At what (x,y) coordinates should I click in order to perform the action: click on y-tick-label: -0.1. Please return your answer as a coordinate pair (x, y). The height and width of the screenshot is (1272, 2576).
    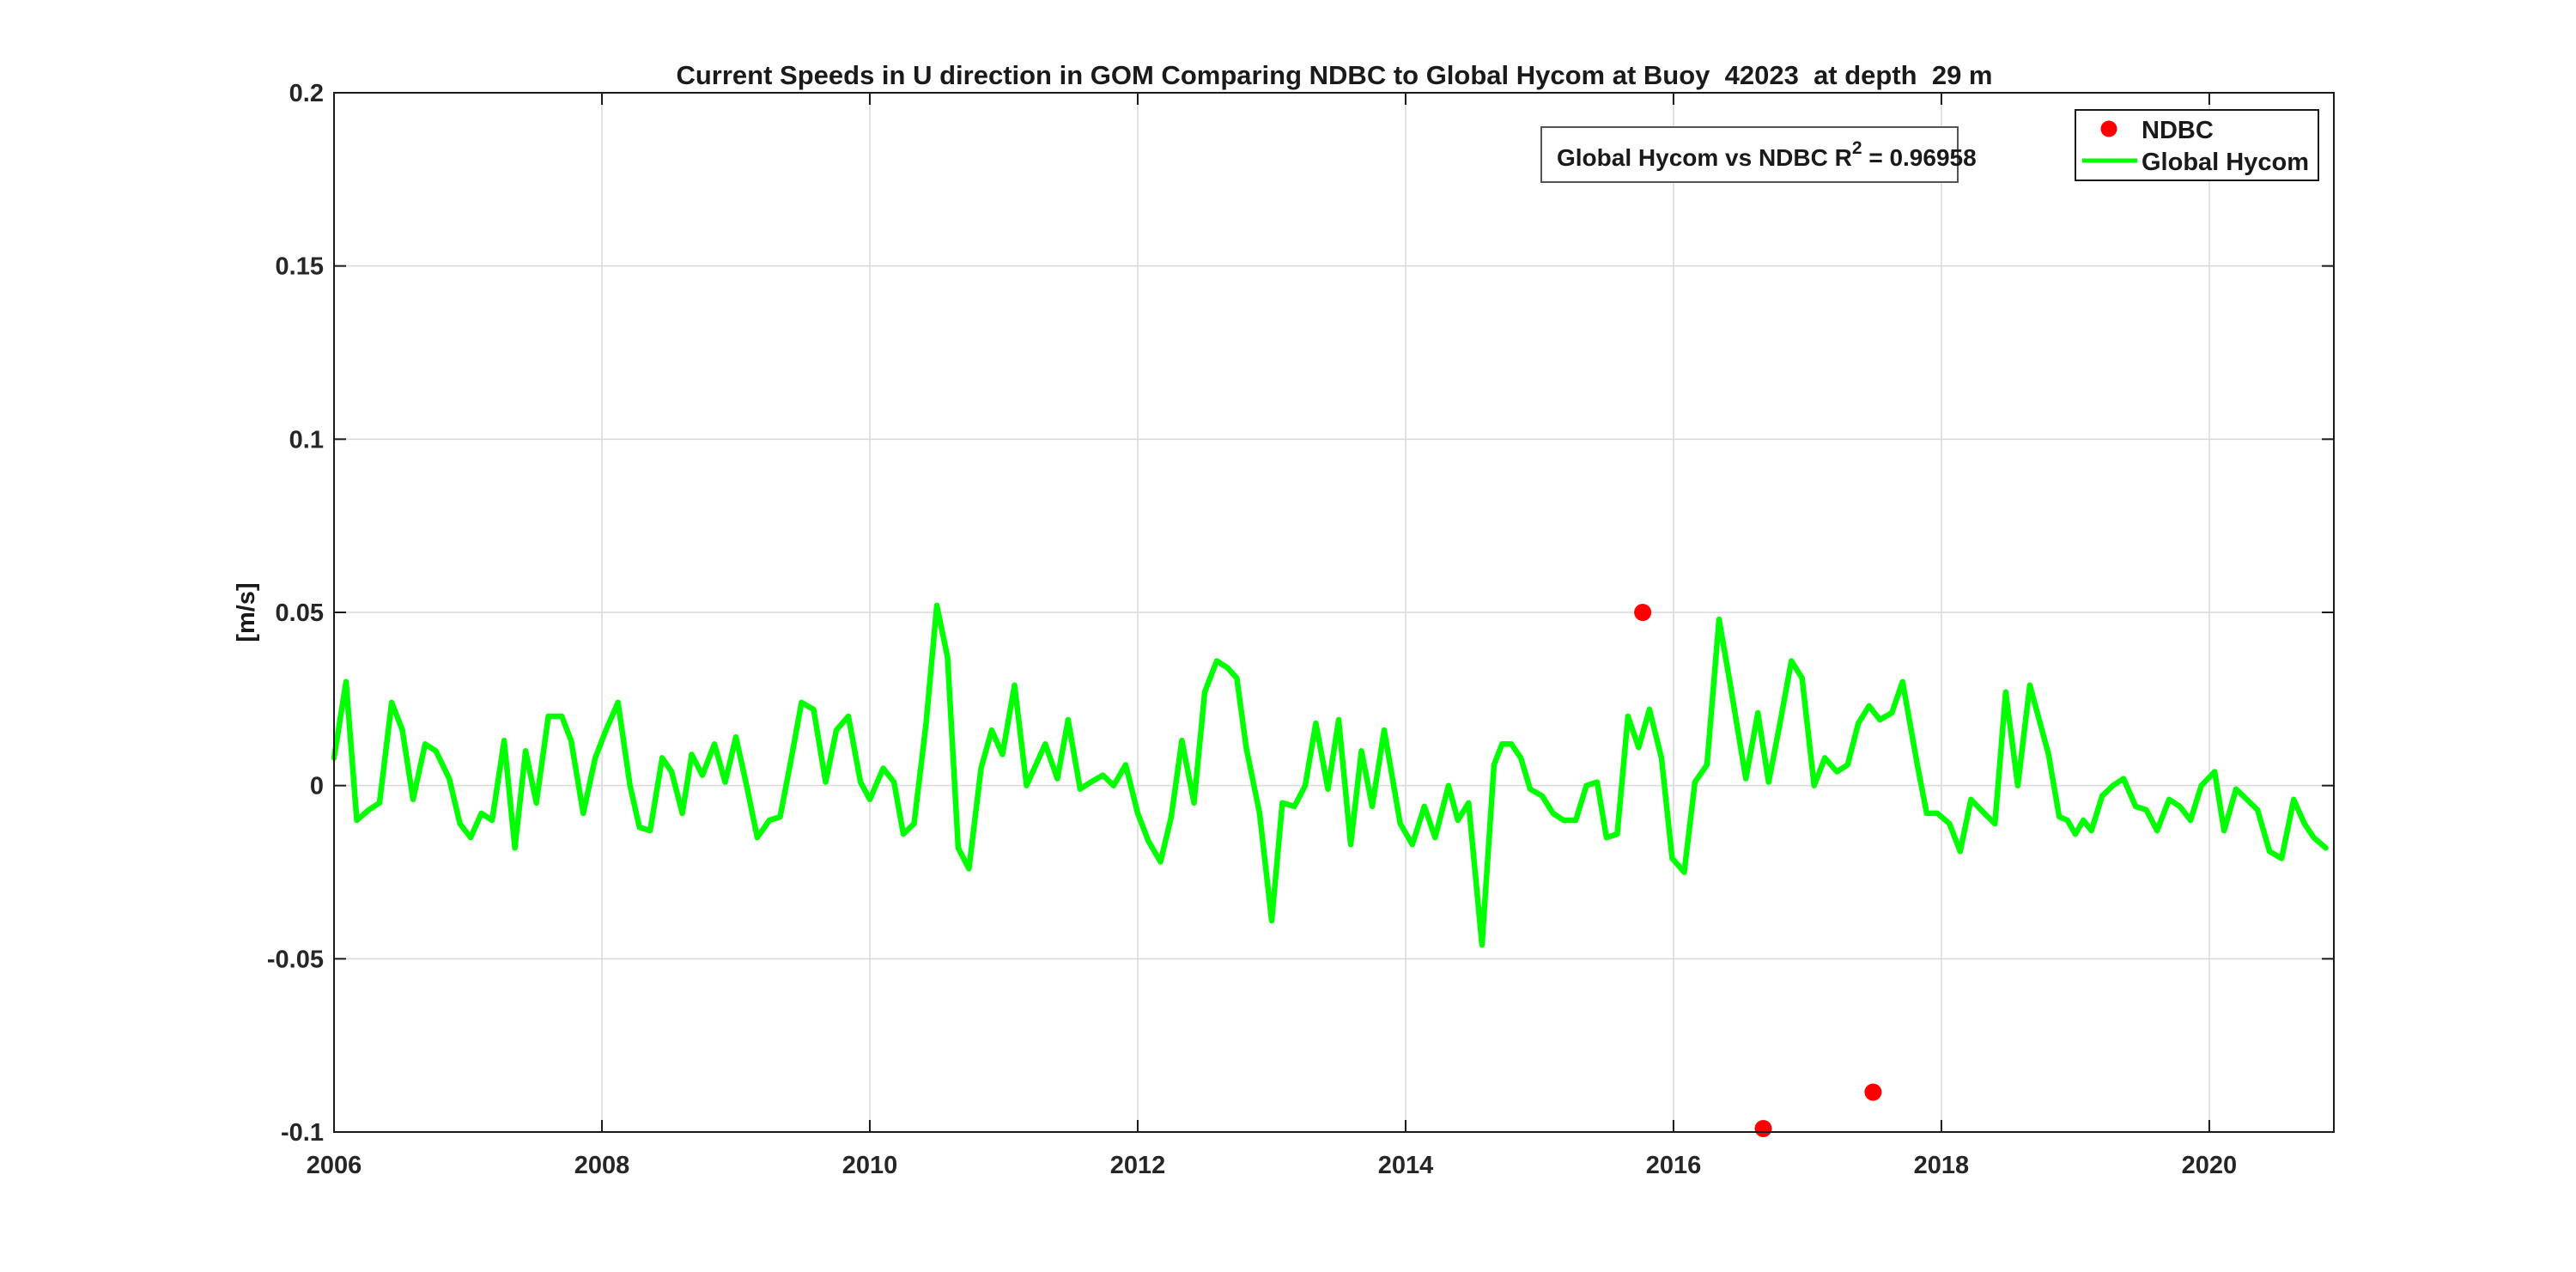
    Looking at the image, I should click on (302, 1133).